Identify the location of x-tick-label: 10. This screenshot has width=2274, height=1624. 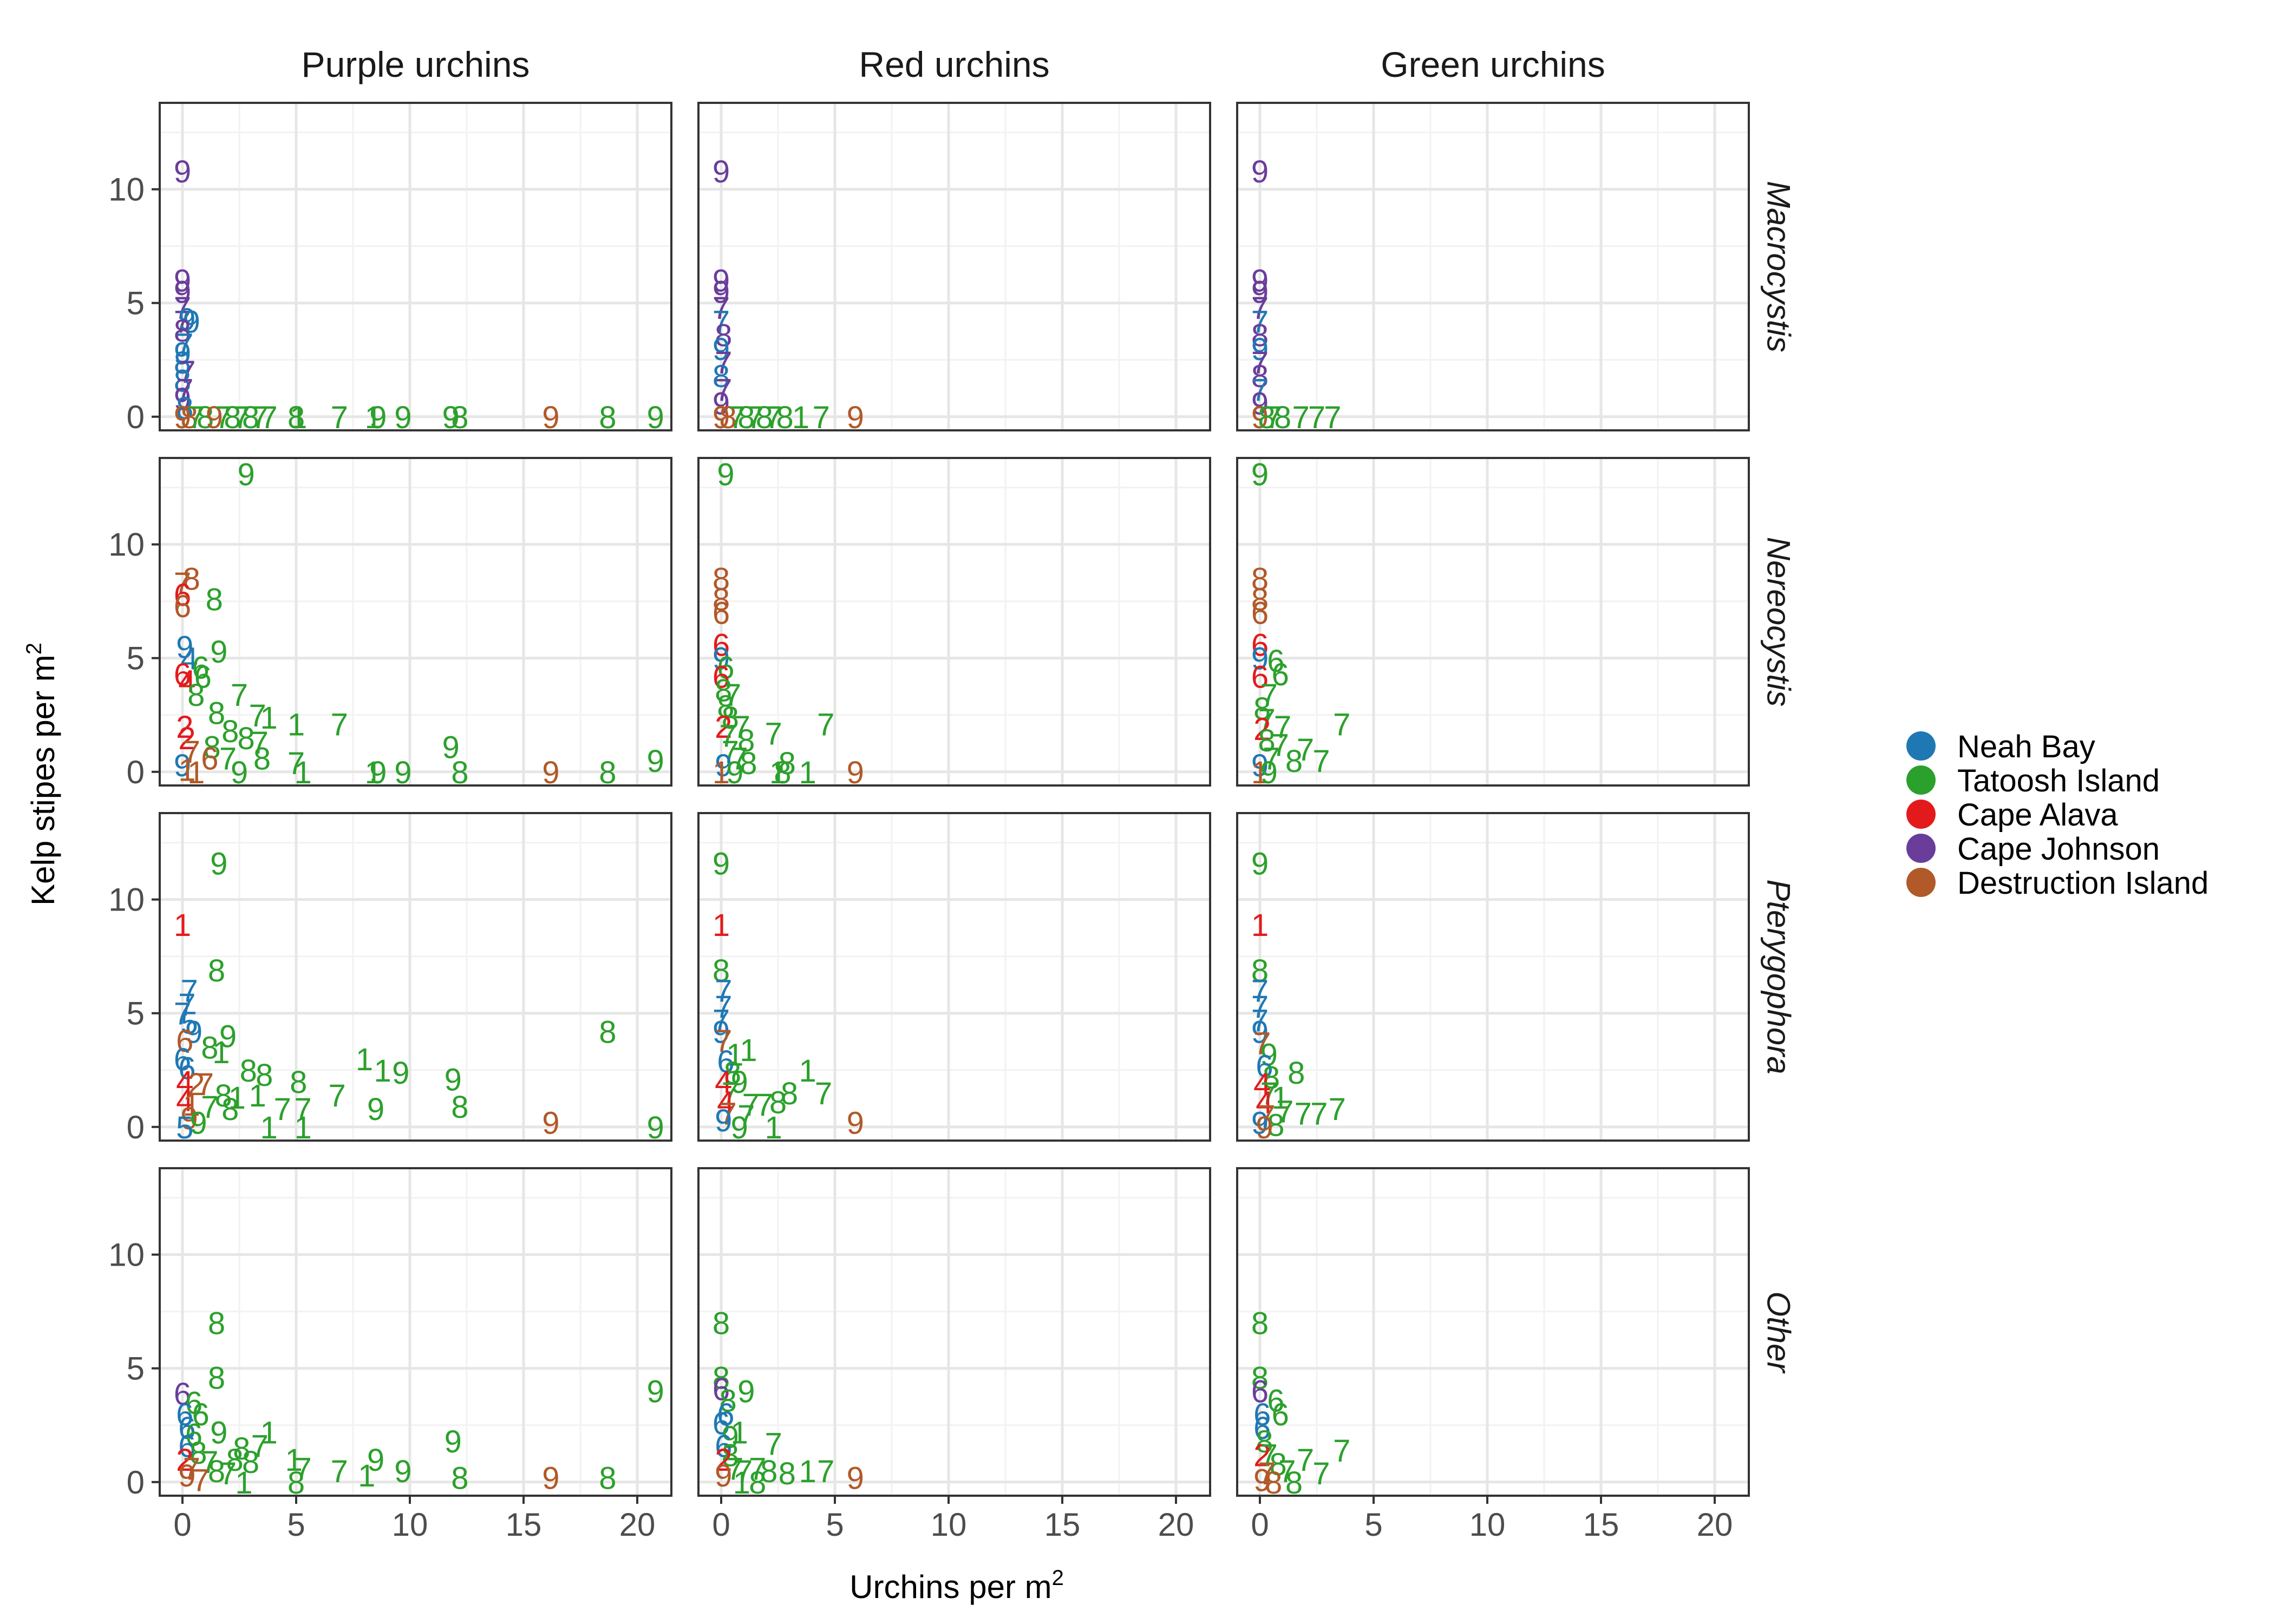
(410, 1525).